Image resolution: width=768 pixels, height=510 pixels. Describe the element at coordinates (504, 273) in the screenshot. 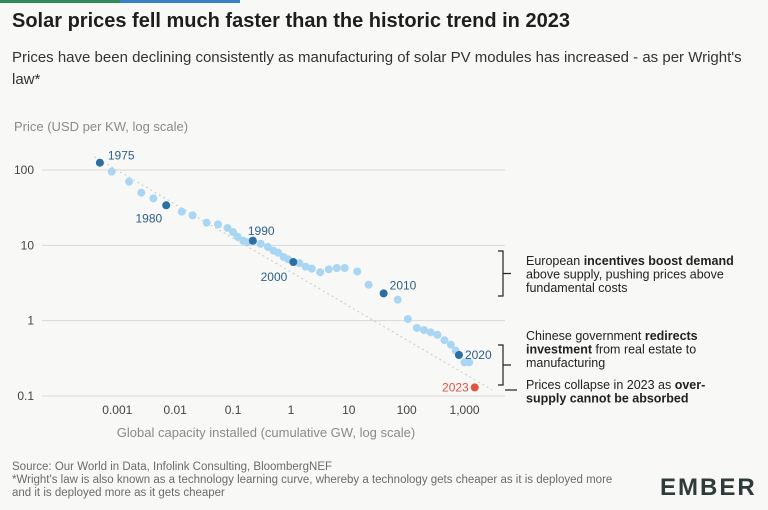

I see `bracket-european` at that location.